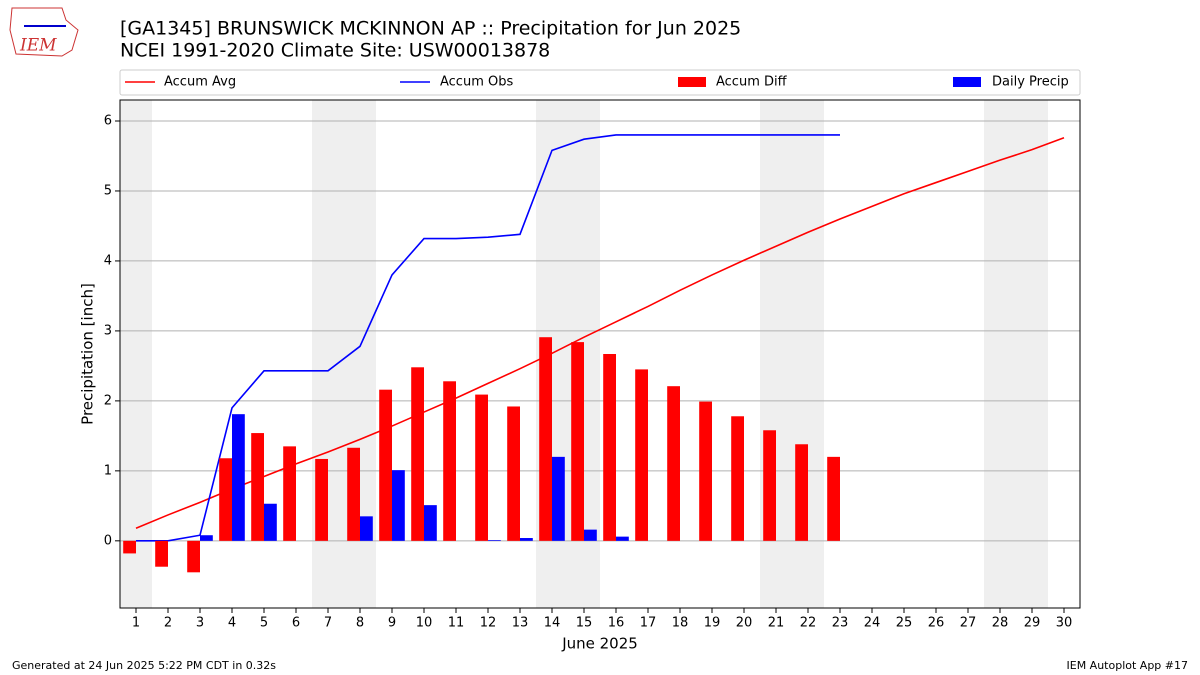 This screenshot has width=1200, height=675. Describe the element at coordinates (38, 46) in the screenshot. I see `logo-text: IEM` at that location.